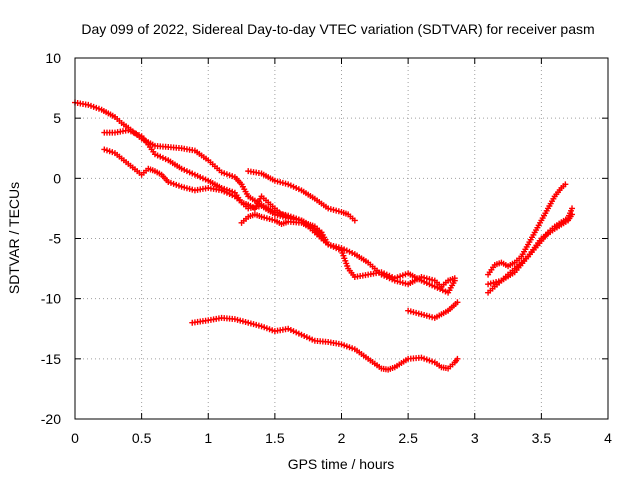 The height and width of the screenshot is (480, 640). Describe the element at coordinates (51, 359) in the screenshot. I see `y-tick-label: -15` at that location.